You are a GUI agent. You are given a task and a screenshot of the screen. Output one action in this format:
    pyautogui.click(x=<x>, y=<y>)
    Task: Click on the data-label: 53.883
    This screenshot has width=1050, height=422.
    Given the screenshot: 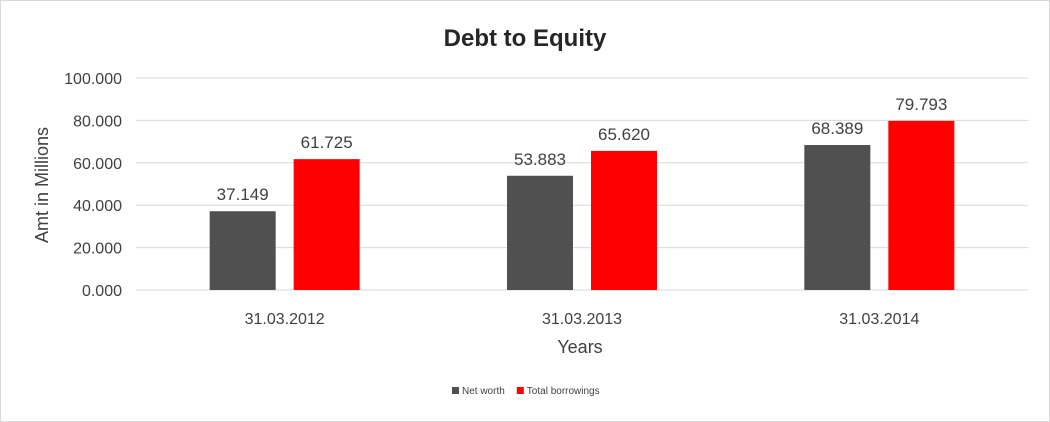 What is the action you would take?
    pyautogui.click(x=540, y=159)
    